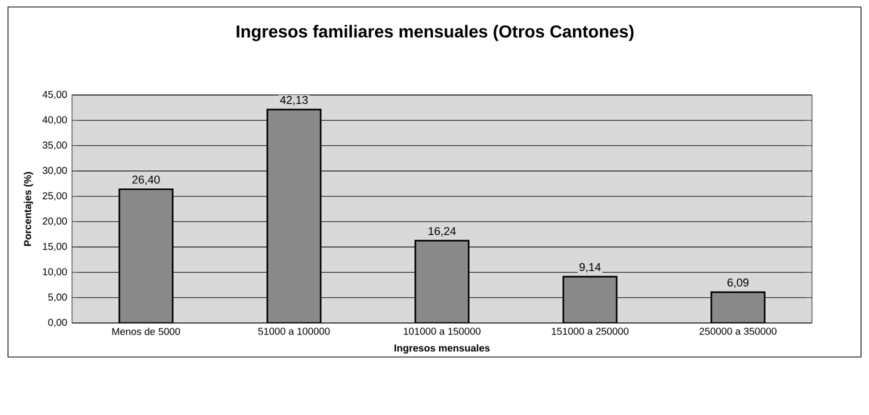  I want to click on x-tick-label: 51000 a 100000, so click(294, 331).